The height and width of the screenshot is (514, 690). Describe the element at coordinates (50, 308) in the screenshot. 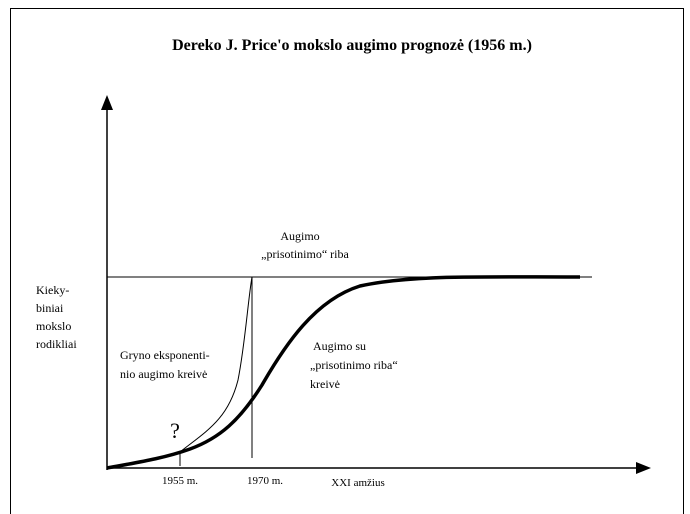

I see `y-label: biniai` at that location.